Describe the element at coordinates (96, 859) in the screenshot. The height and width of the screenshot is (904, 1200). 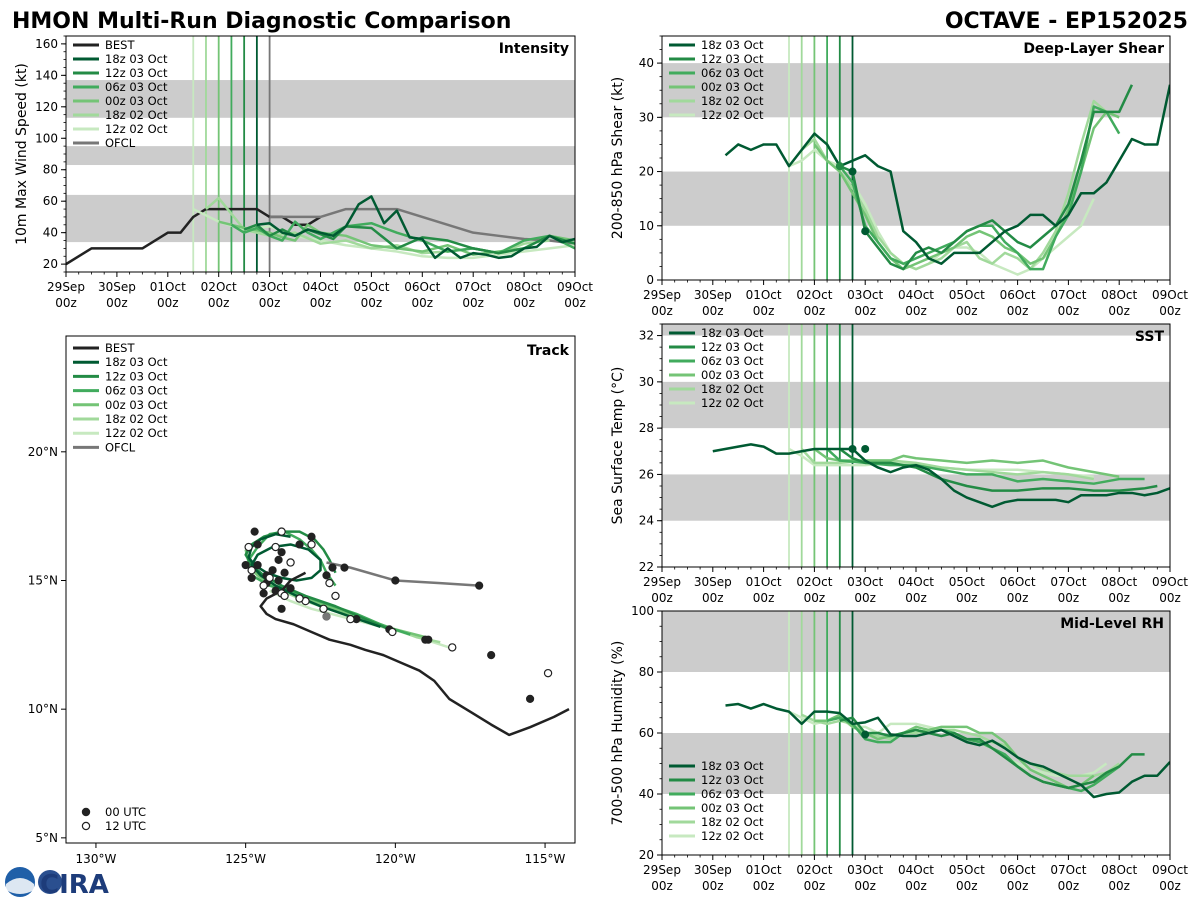
I see `x-tick-label: 130°W` at that location.